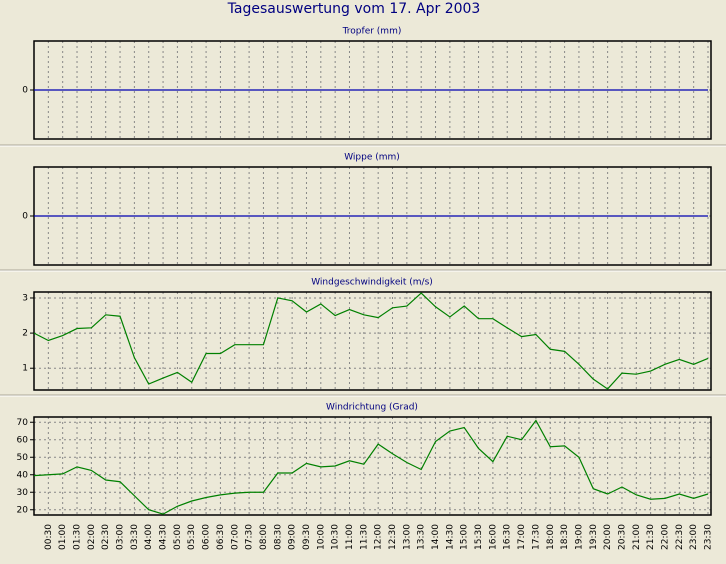  What do you see at coordinates (393, 537) in the screenshot?
I see `x-tick-label: 12:30` at bounding box center [393, 537].